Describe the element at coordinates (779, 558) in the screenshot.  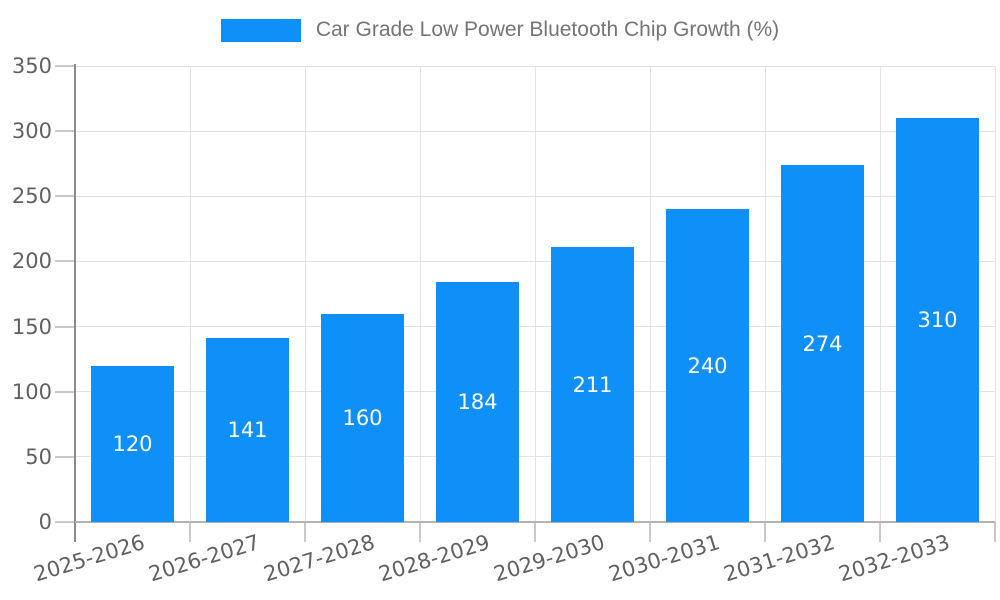
I see `x-axis-label: 2031-2032` at that location.